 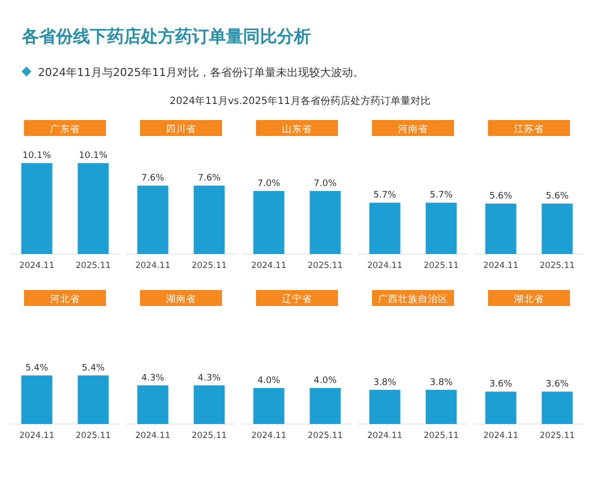 I want to click on text: 2024年11月与2025年11月对比，各省份订单量未出现较大波动。, so click(x=201, y=72).